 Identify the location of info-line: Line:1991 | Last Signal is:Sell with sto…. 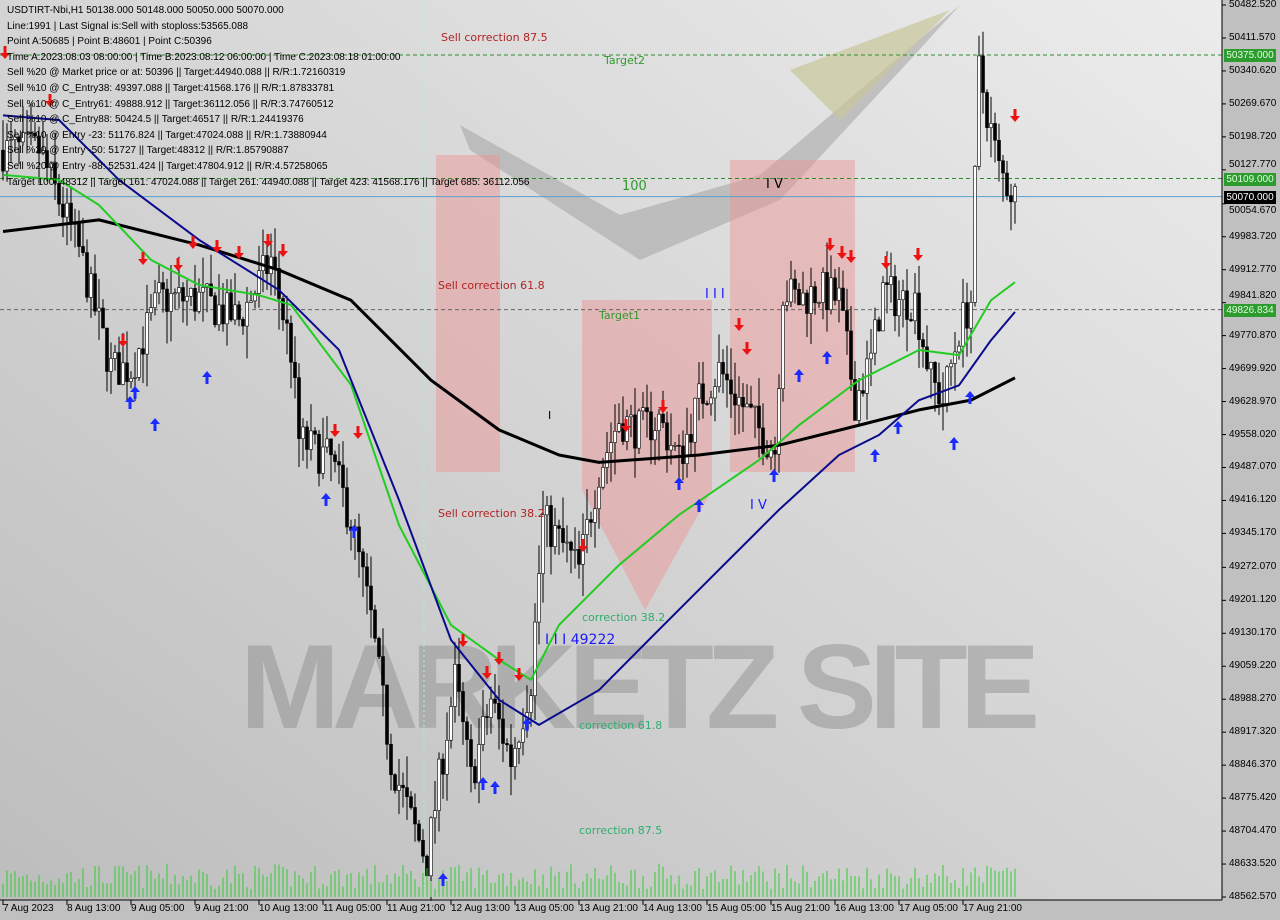
(128, 26).